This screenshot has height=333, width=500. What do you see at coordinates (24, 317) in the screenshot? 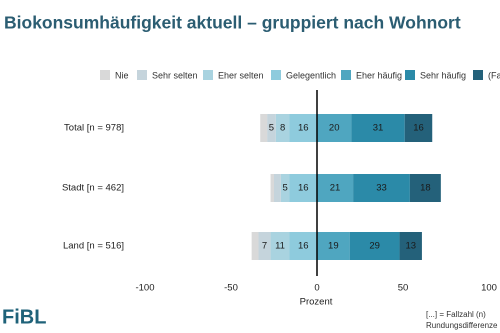
I see `logo: FiBL` at bounding box center [24, 317].